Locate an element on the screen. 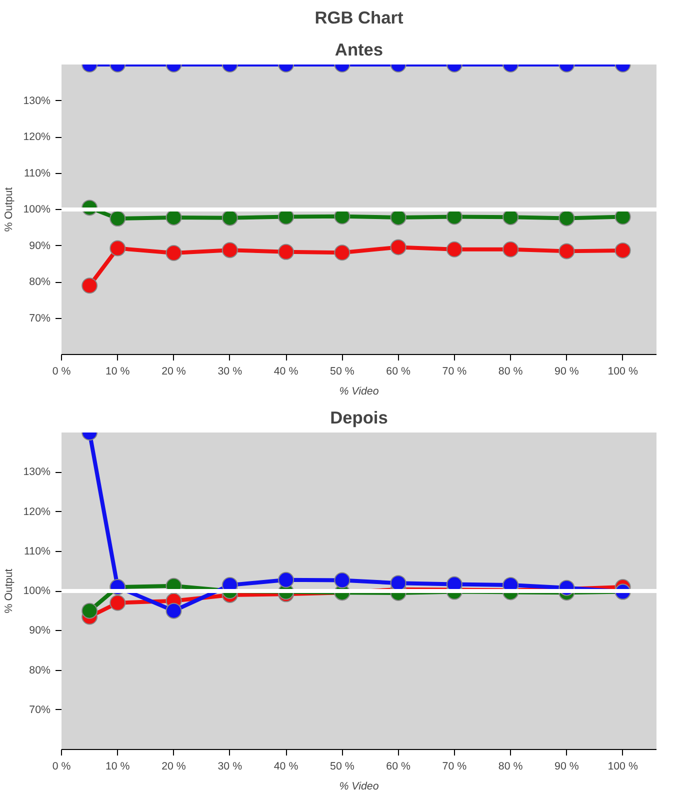 This screenshot has height=799, width=676. chart-title: Depois is located at coordinates (359, 418).